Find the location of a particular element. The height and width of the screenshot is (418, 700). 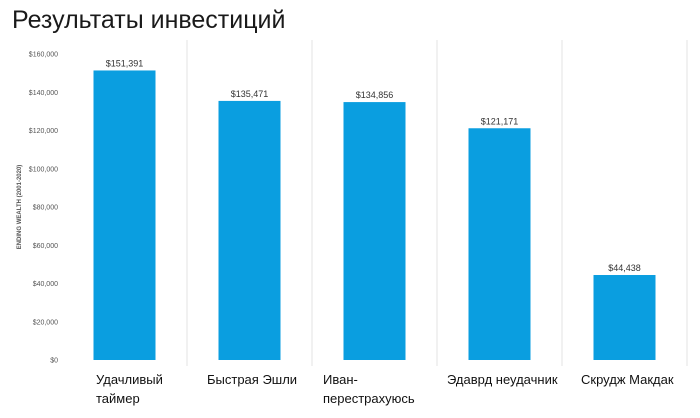

data-label: $44,438 is located at coordinates (624, 268).